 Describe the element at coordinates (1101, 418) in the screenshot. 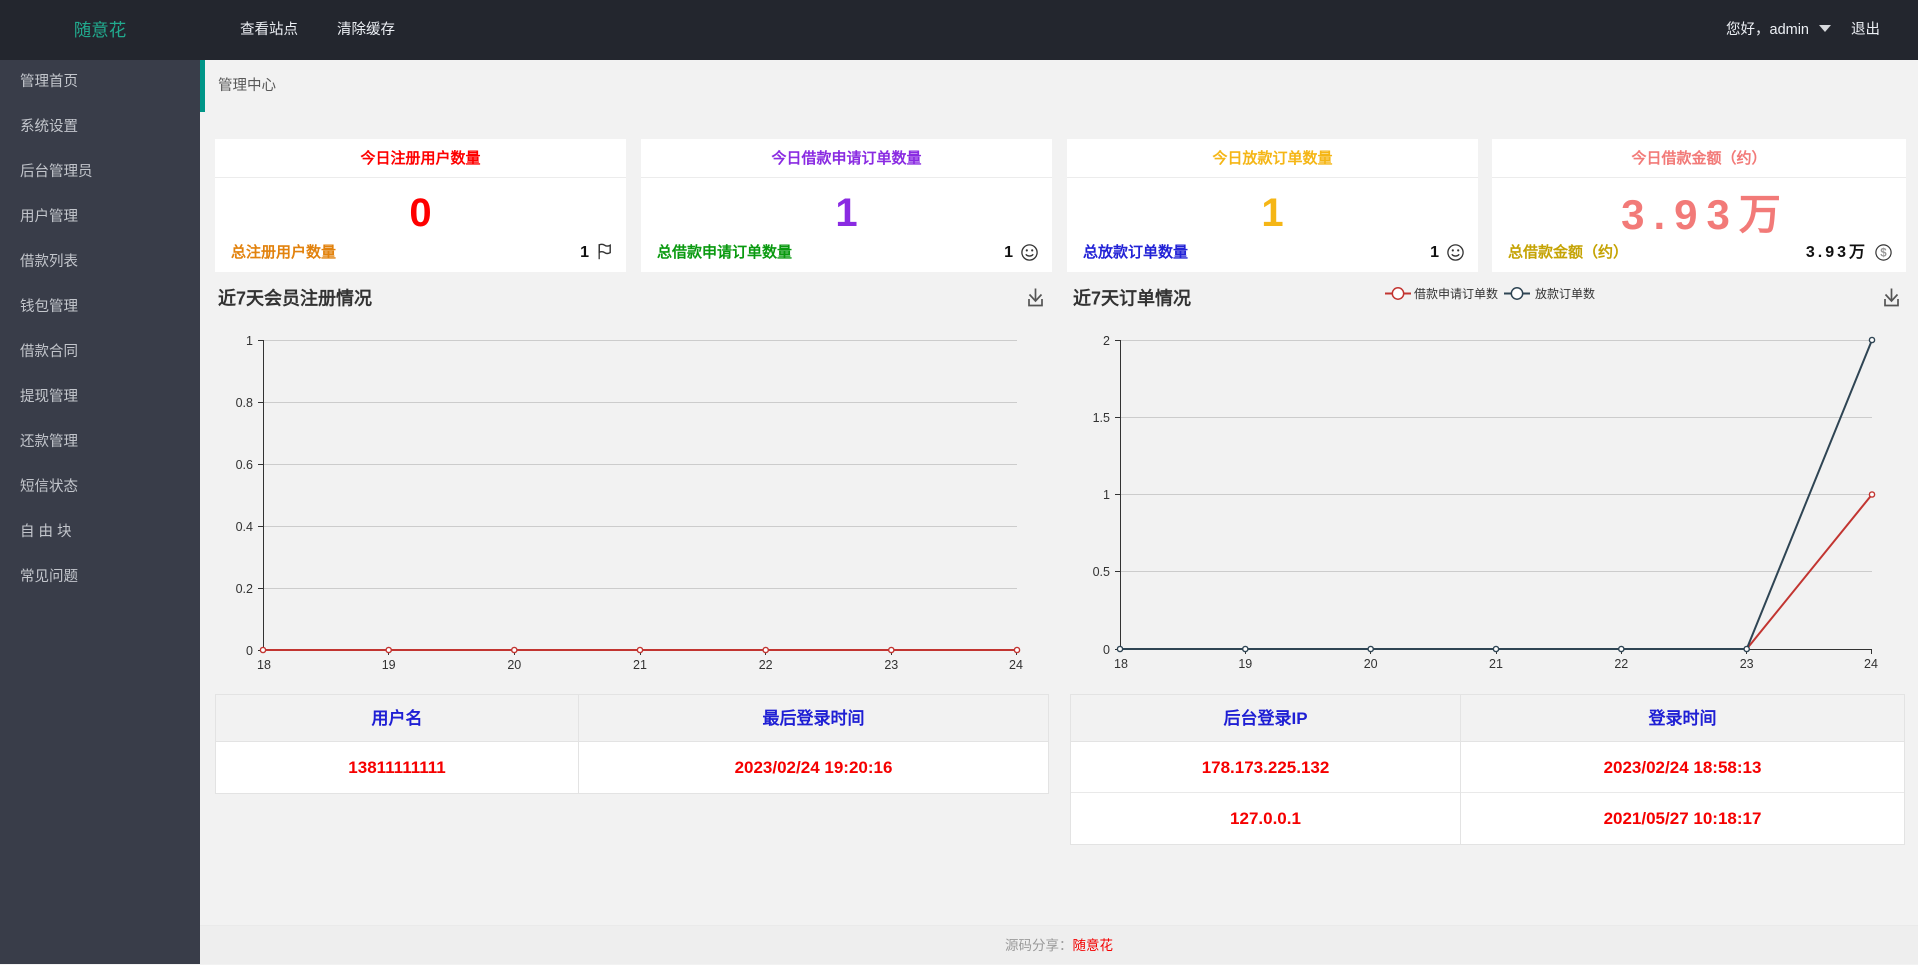

I see `svg-text: 1.5` at that location.